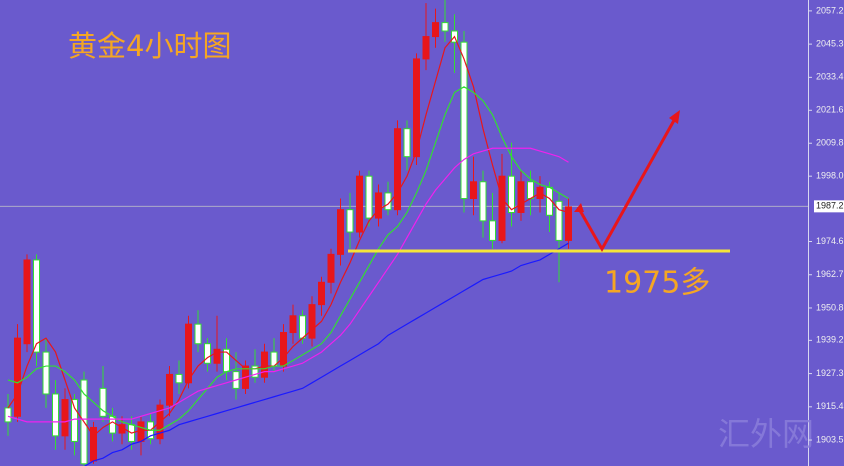 The height and width of the screenshot is (466, 844). Describe the element at coordinates (830, 77) in the screenshot. I see `y-tick-label: 2033.4` at that location.